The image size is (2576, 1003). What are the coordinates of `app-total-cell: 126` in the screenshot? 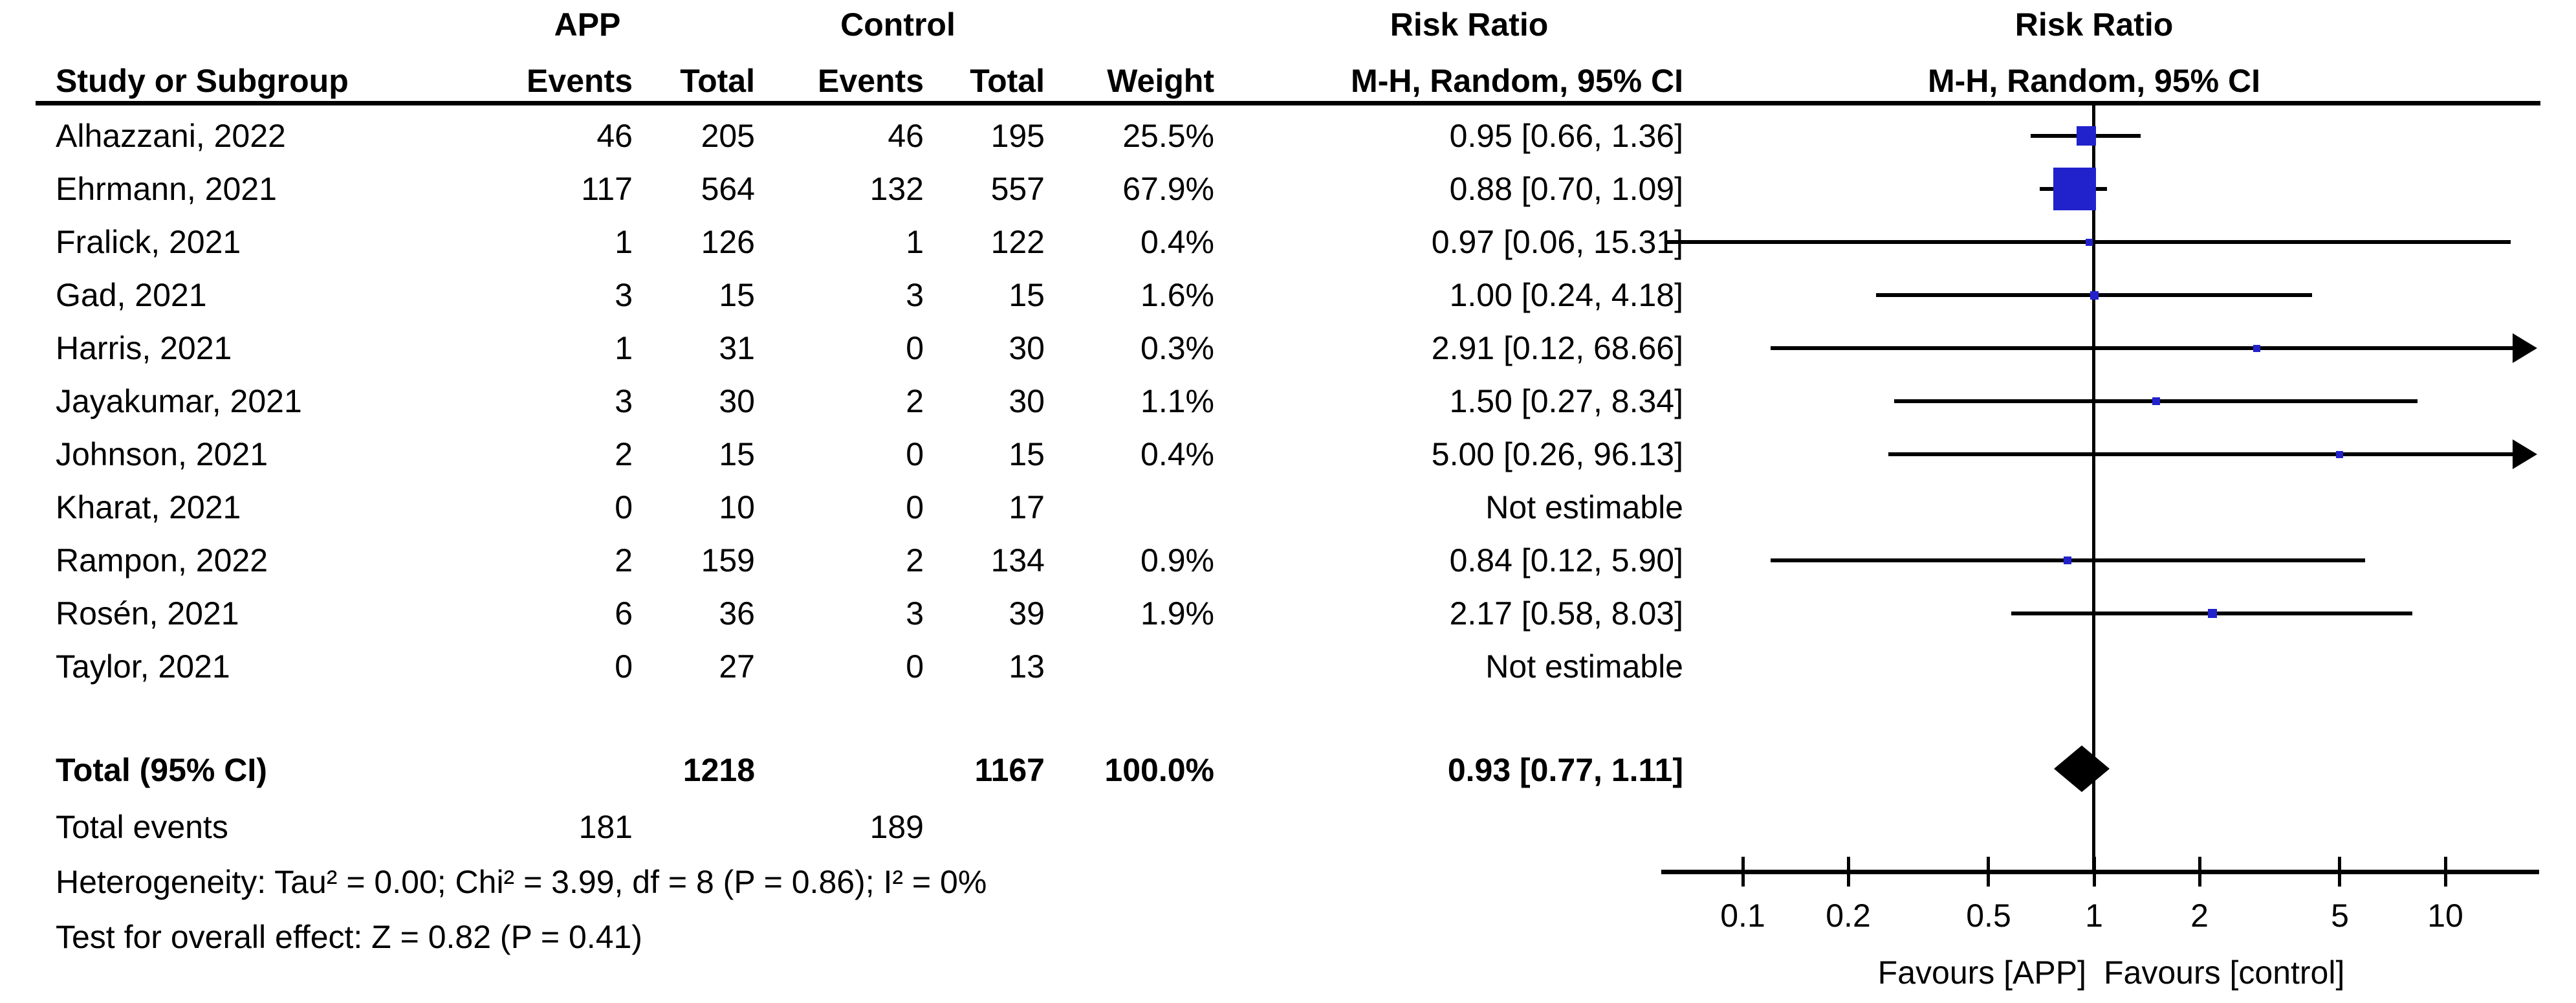 It's located at (728, 242).